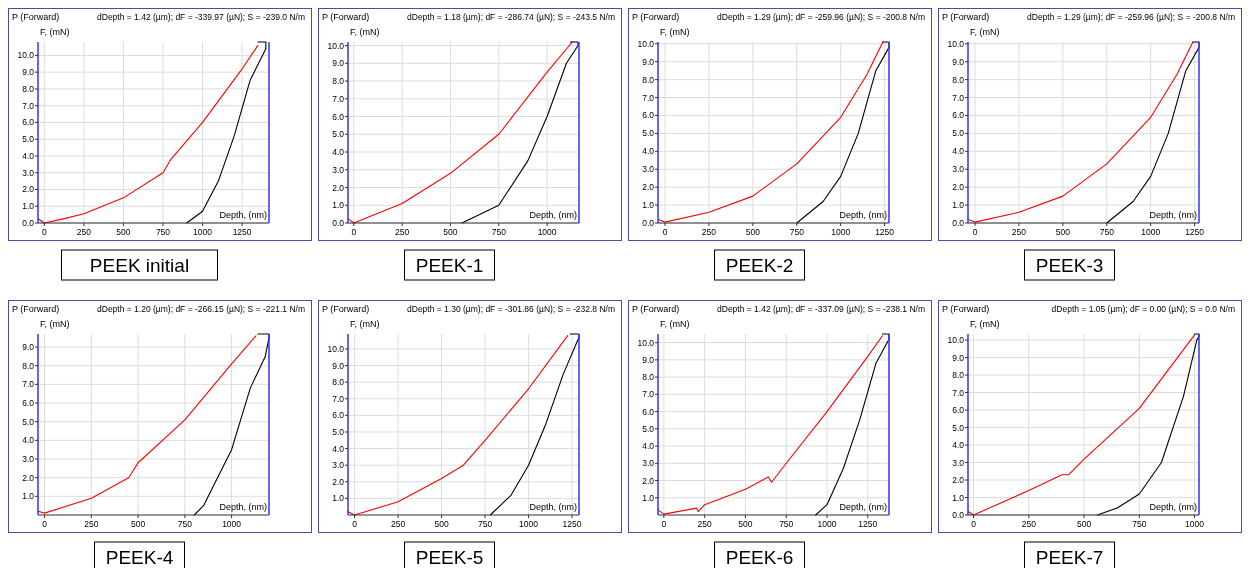 This screenshot has height=576, width=1252. Describe the element at coordinates (759, 557) in the screenshot. I see `text: PEEK-6` at that location.